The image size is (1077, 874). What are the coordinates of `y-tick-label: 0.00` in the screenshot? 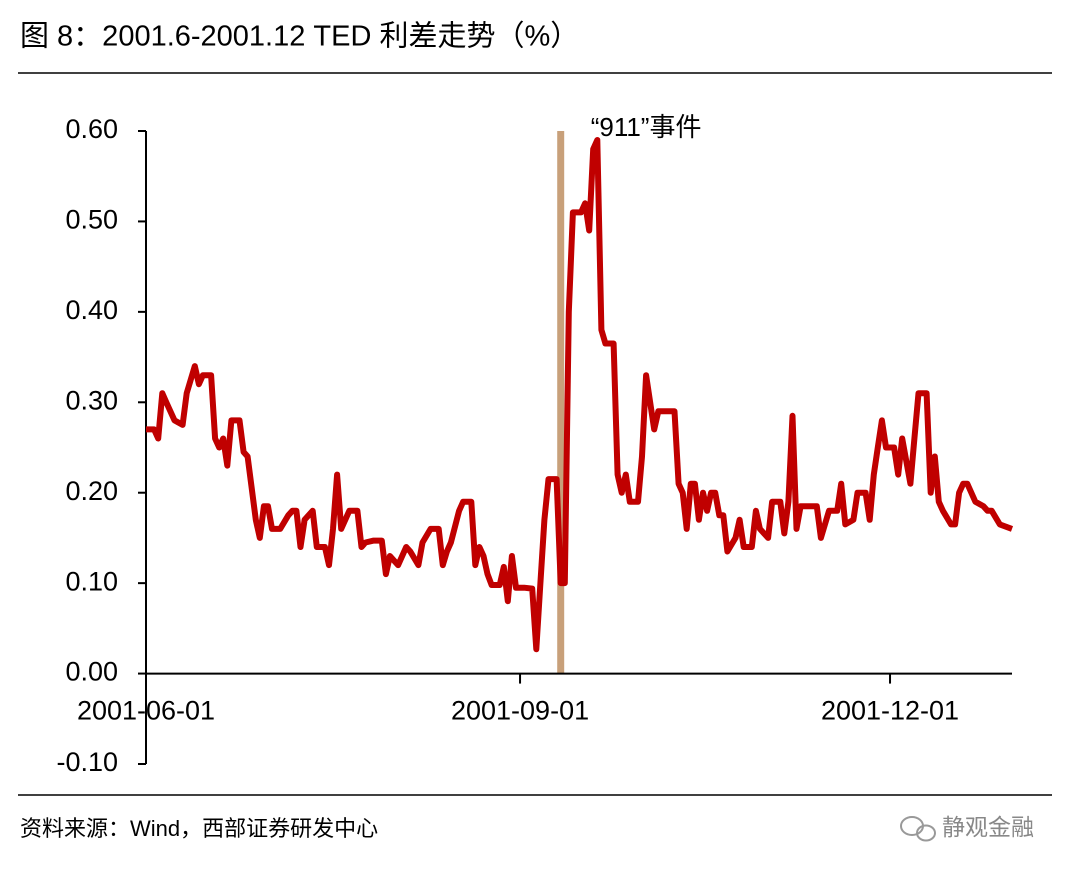 It's located at (91, 672).